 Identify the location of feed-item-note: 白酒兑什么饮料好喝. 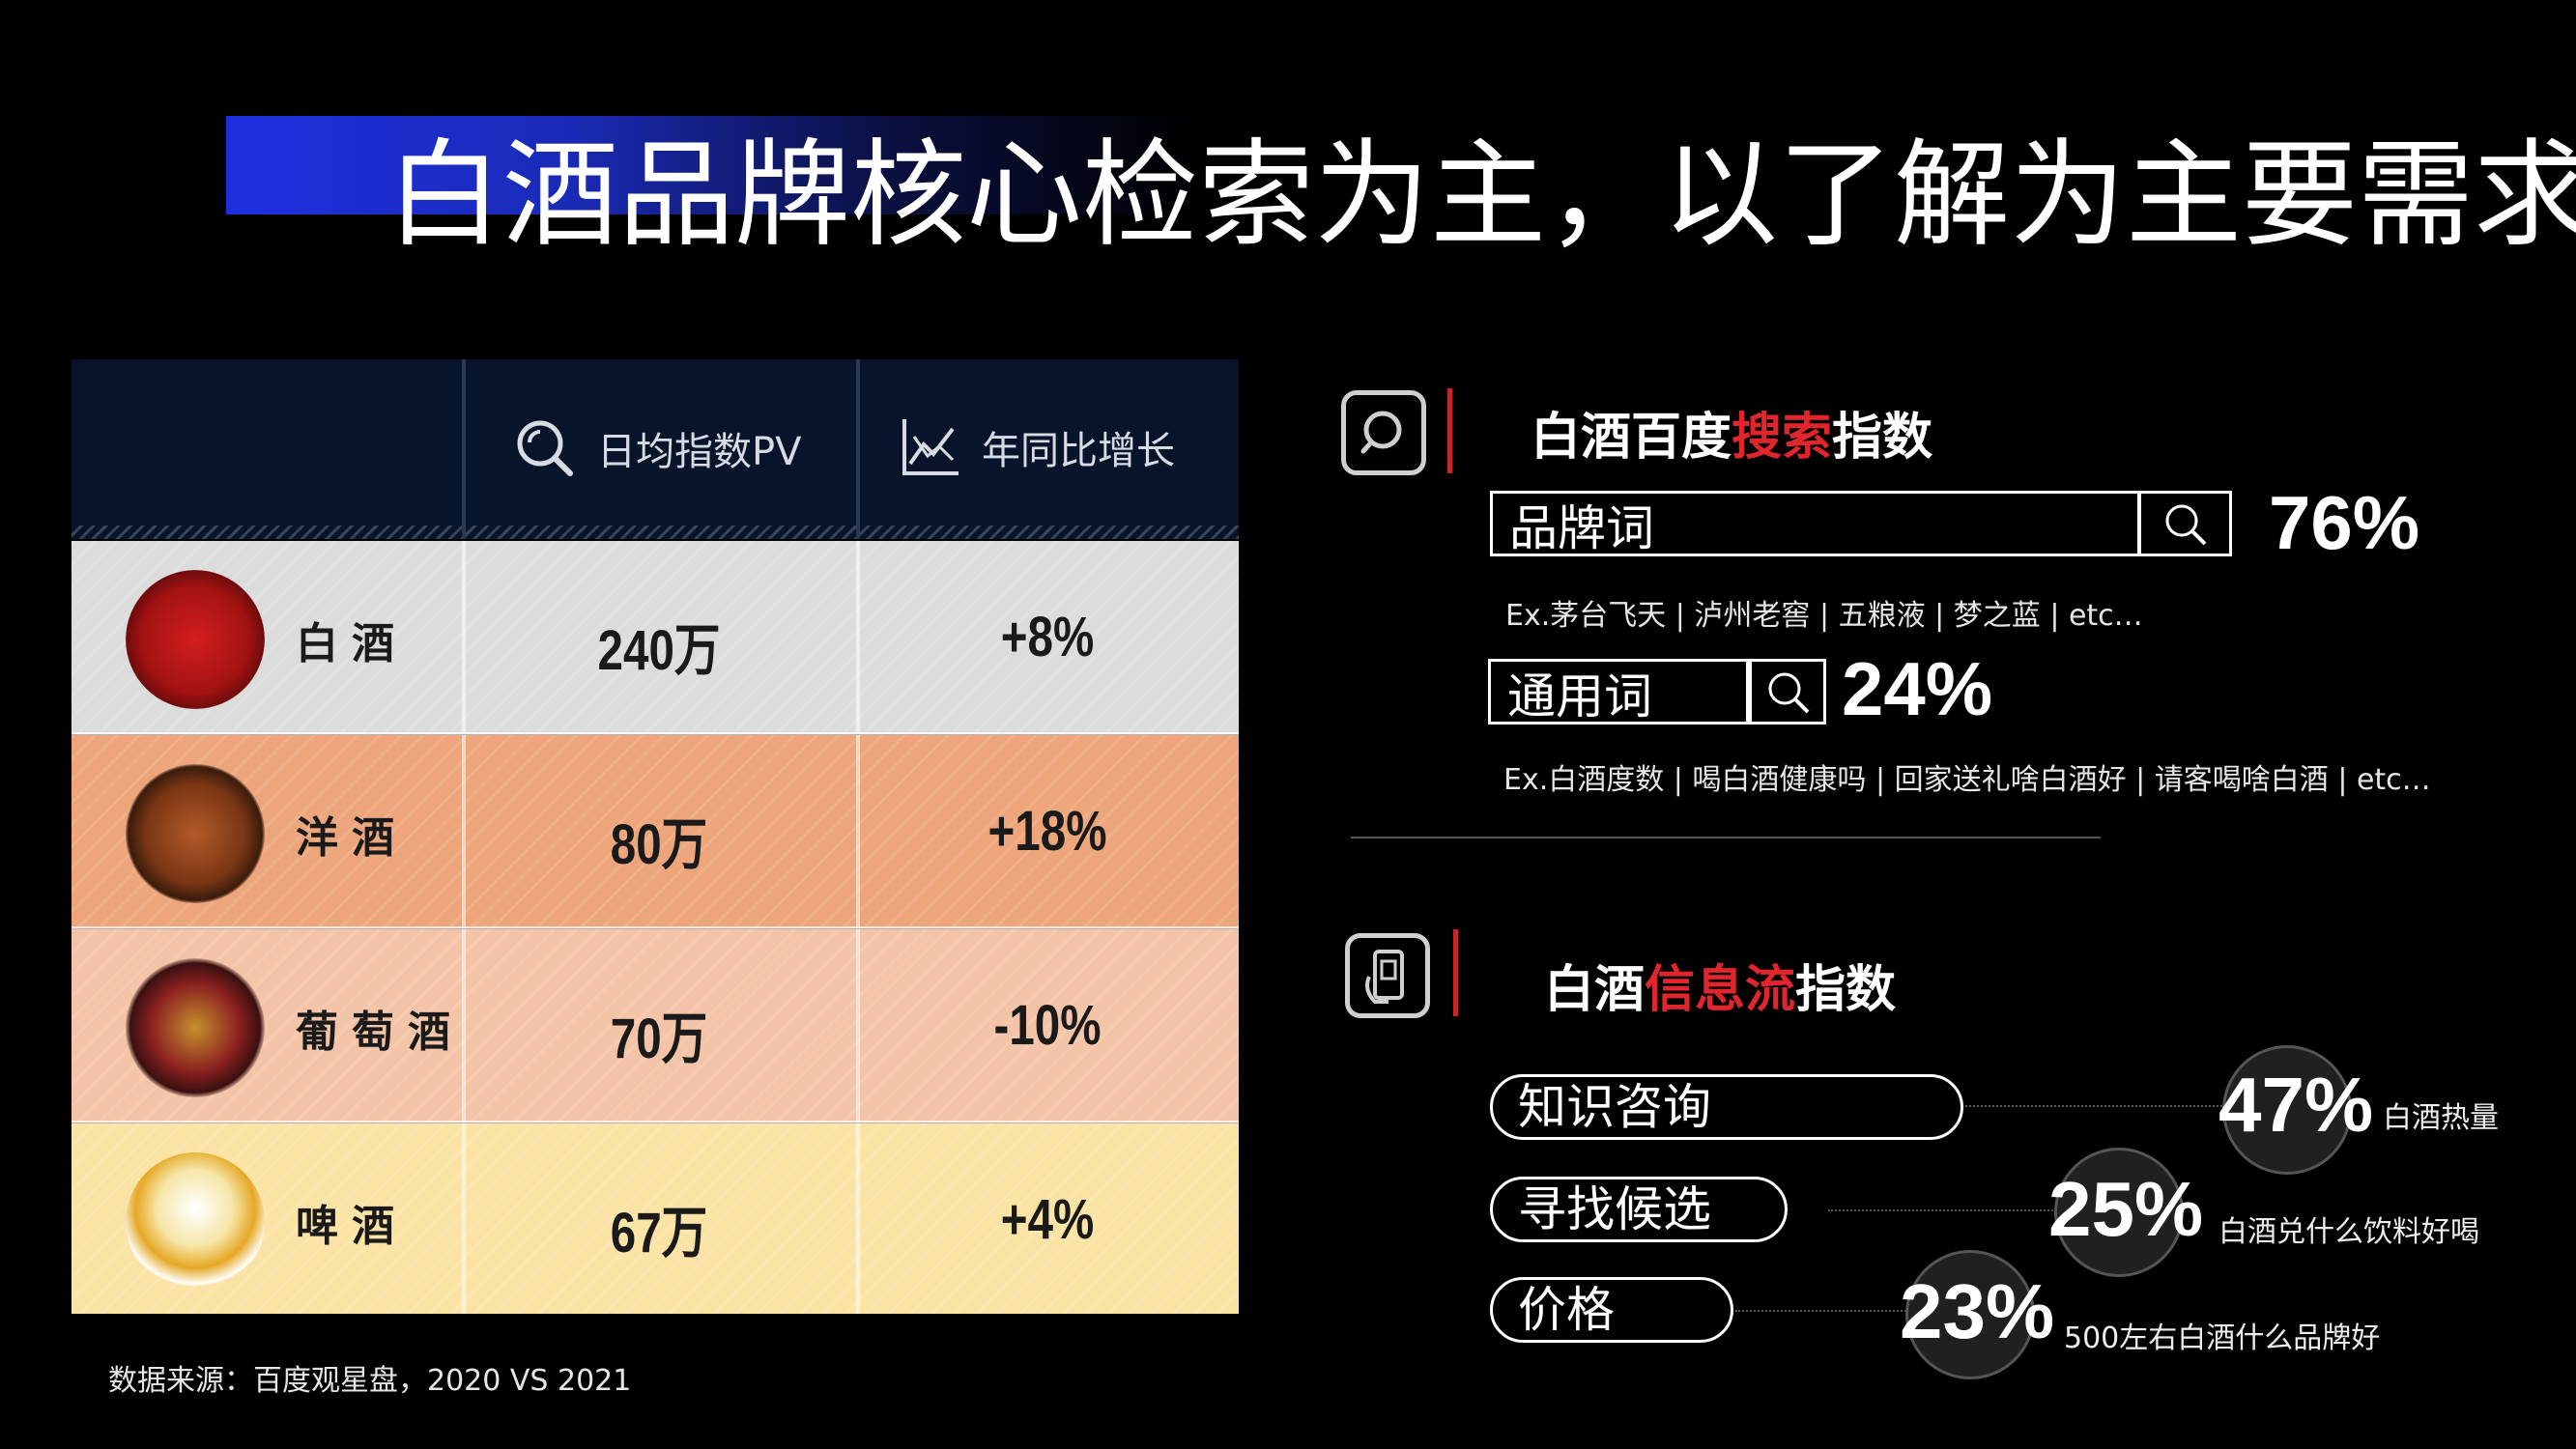
(2349, 1232).